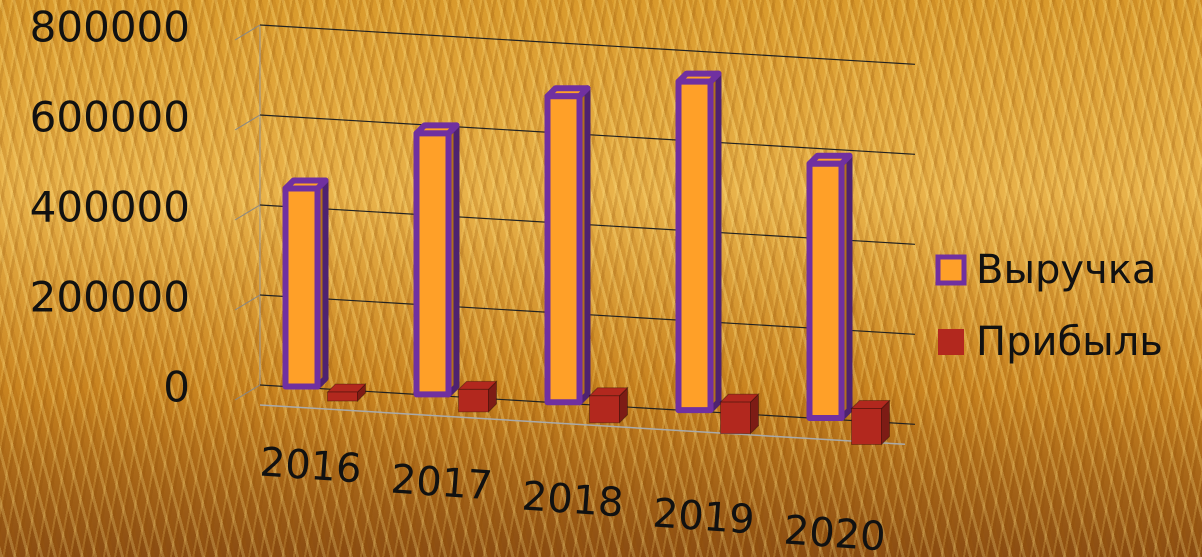 Image resolution: width=1202 pixels, height=557 pixels. I want to click on y-tick-label: 200000, so click(110, 297).